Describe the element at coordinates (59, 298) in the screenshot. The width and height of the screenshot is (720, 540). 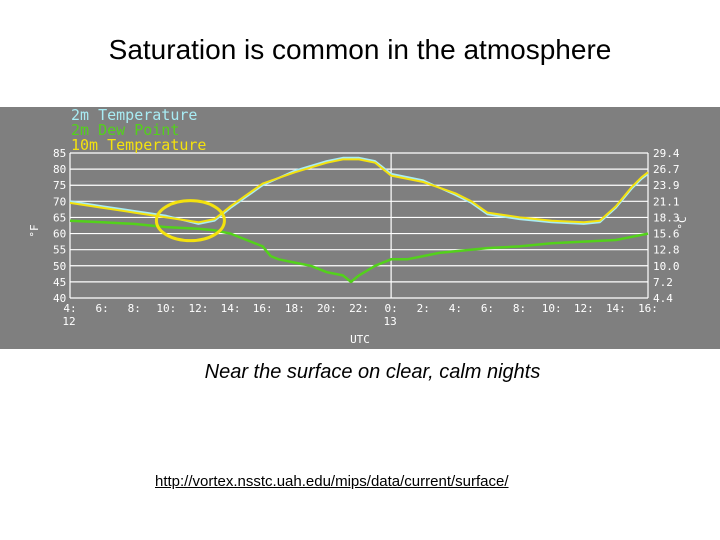
I see `y-tick-label-left: 40` at that location.